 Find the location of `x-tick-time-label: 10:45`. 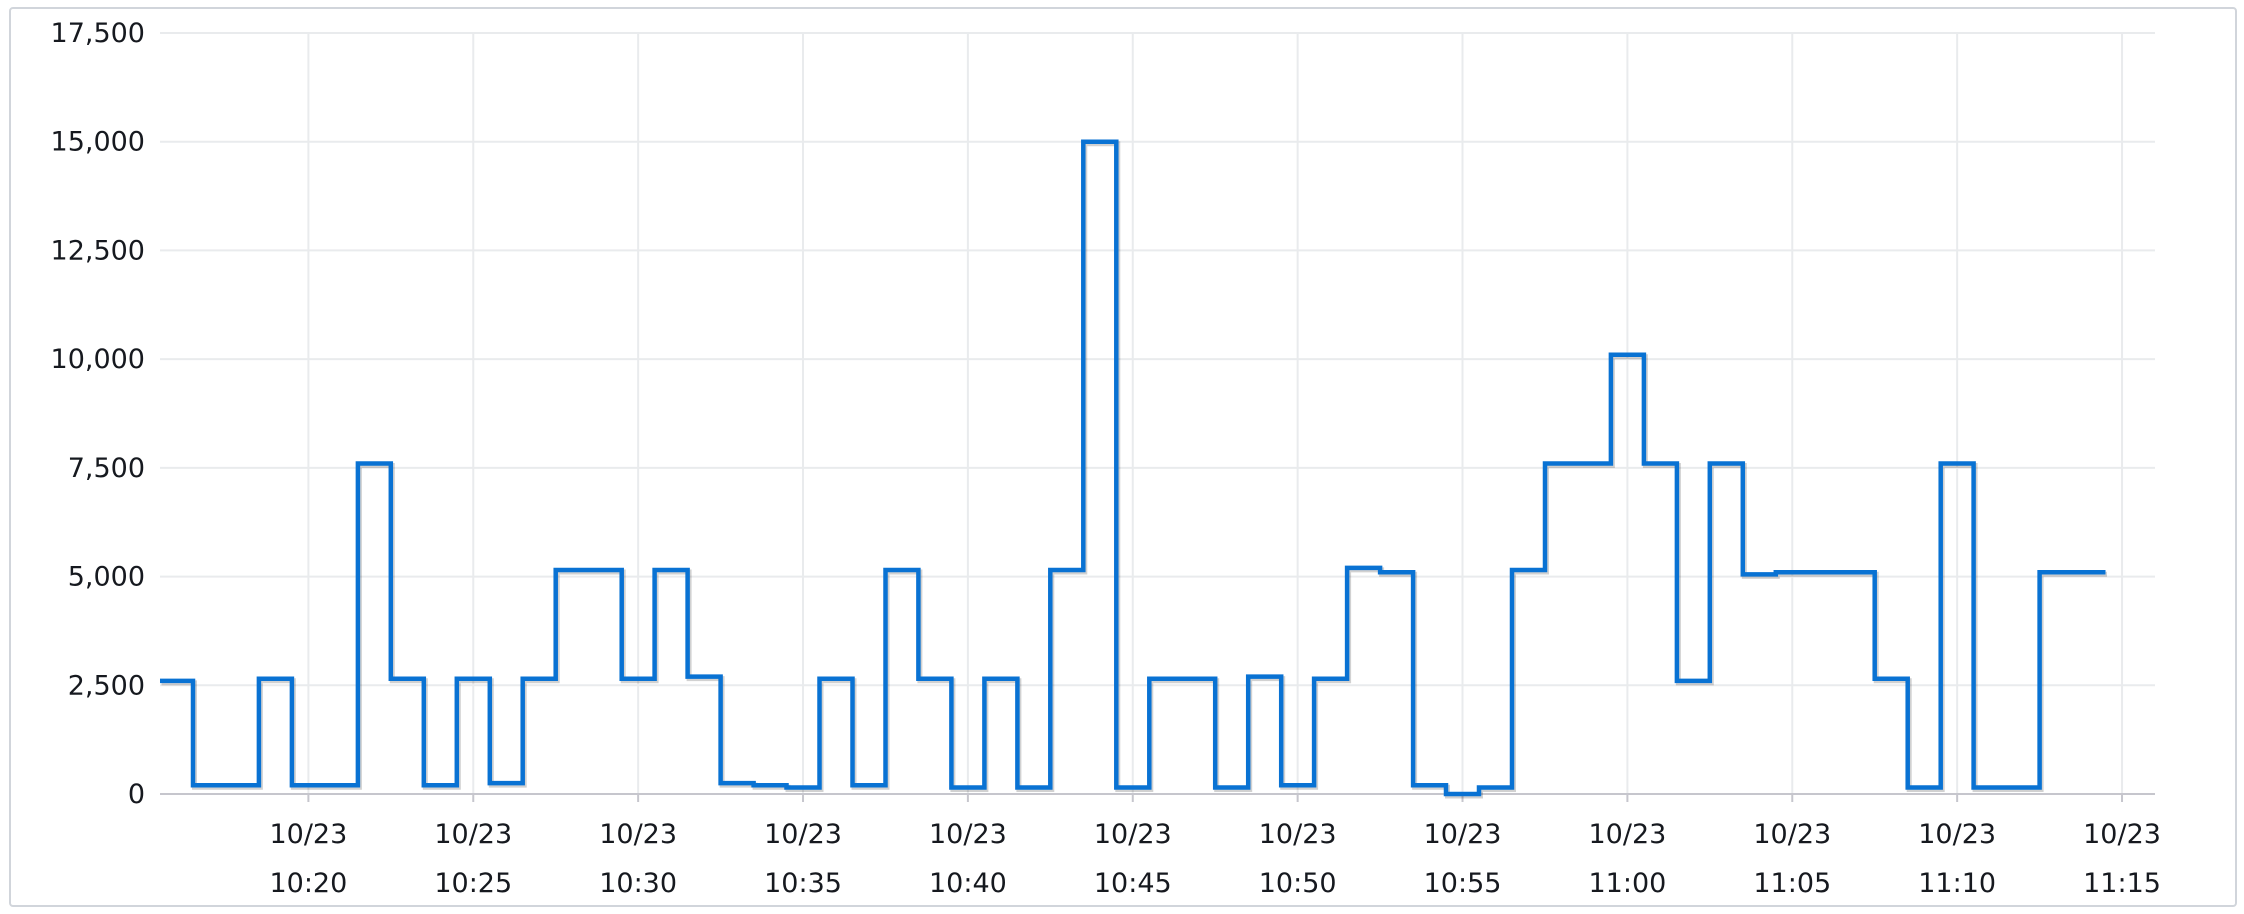

x-tick-time-label: 10:45 is located at coordinates (1133, 883).